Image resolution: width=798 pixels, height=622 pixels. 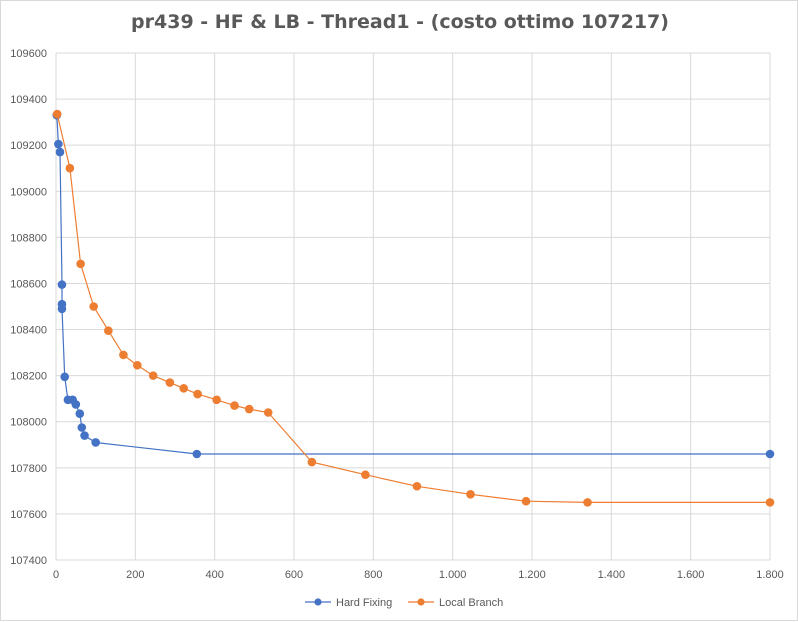 I want to click on x-tick-label: 1.400, so click(x=612, y=575).